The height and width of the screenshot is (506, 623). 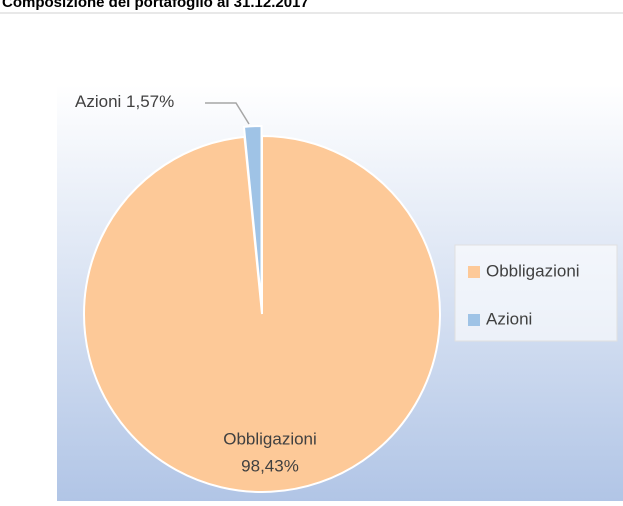 What do you see at coordinates (270, 465) in the screenshot?
I see `data-label: 98,43%` at bounding box center [270, 465].